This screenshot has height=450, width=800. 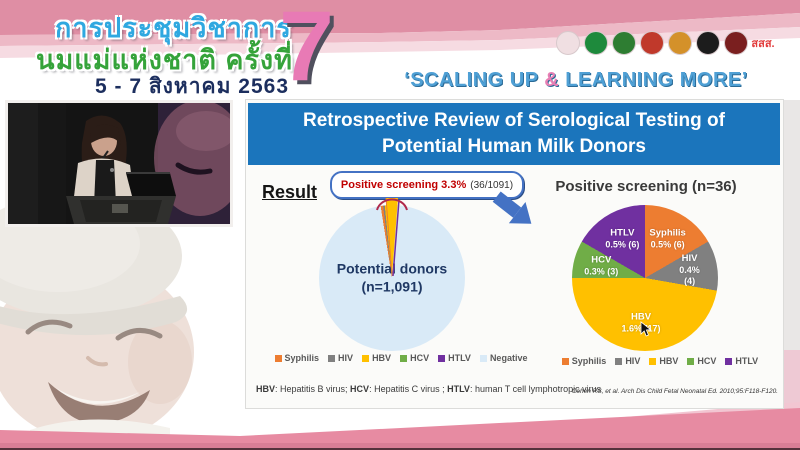 I want to click on right-chart-title: Positive screening (n=36), so click(x=646, y=186).